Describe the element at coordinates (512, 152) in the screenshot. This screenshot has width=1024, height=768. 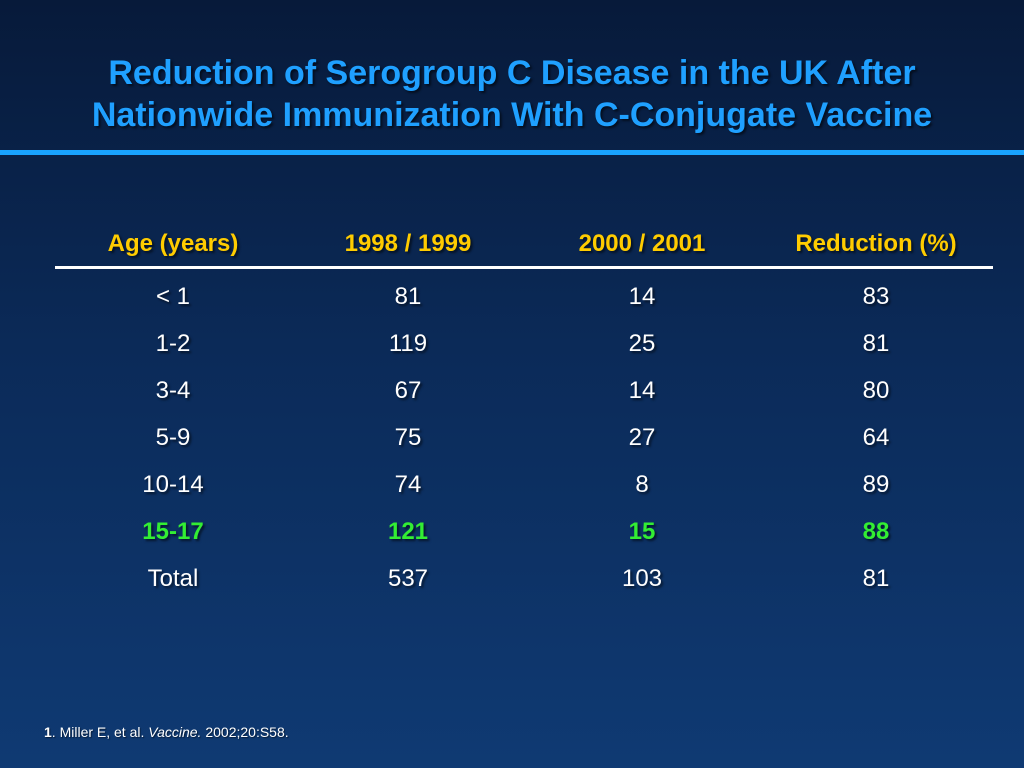
I see `title-divider` at that location.